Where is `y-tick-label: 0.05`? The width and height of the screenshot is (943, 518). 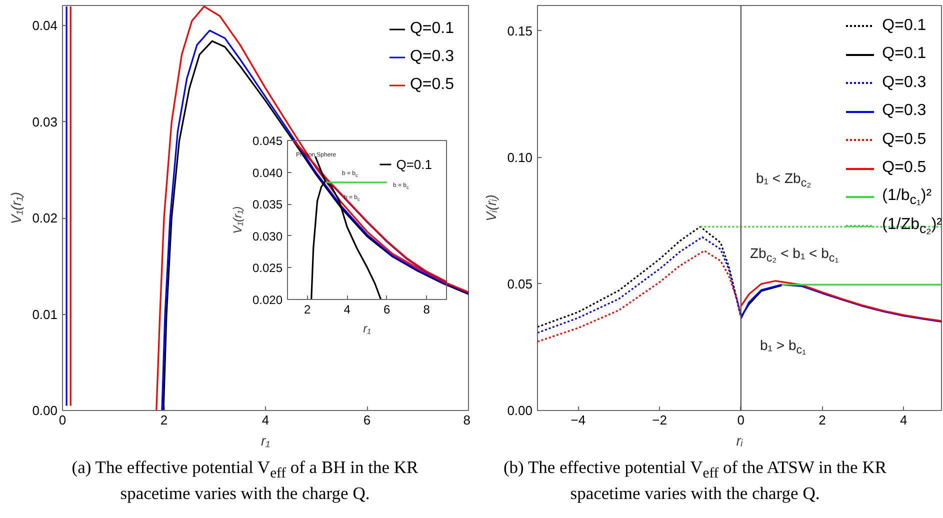 y-tick-label: 0.05 is located at coordinates (520, 284).